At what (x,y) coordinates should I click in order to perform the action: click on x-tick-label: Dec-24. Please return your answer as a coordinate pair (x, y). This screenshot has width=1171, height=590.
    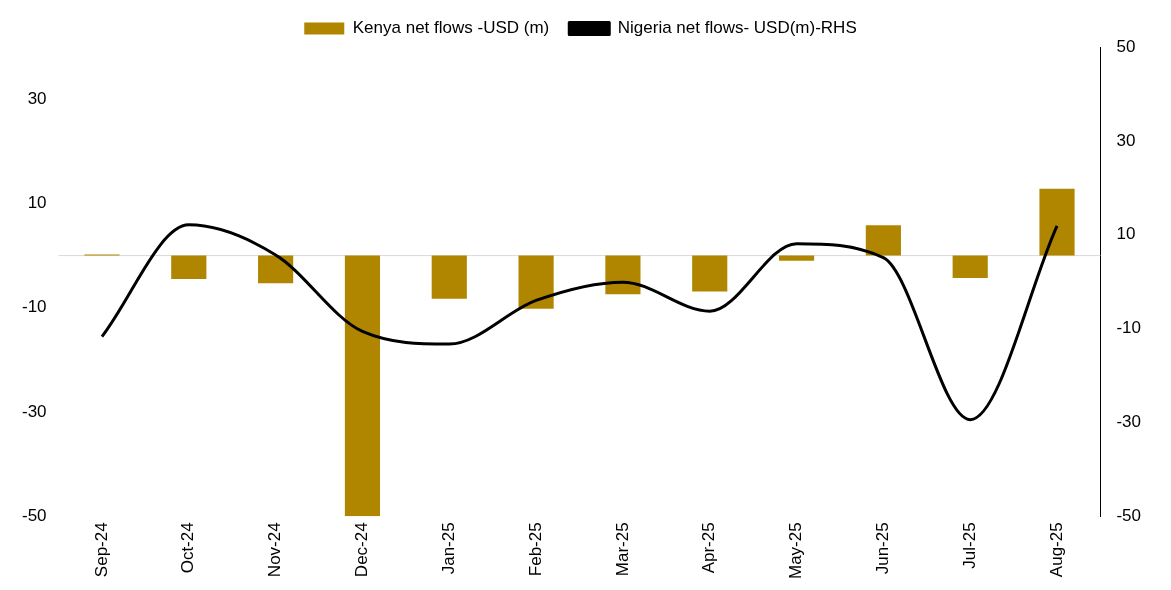
    Looking at the image, I should click on (362, 550).